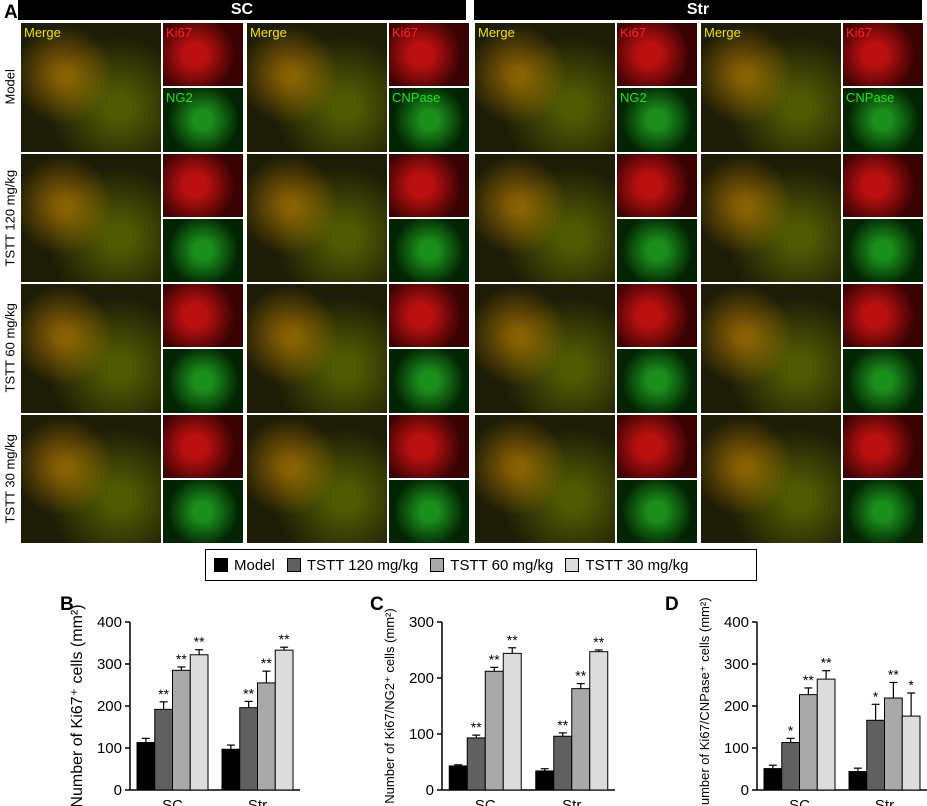 The width and height of the screenshot is (927, 806). Describe the element at coordinates (244, 565) in the screenshot. I see `legend-item-model: Model` at that location.